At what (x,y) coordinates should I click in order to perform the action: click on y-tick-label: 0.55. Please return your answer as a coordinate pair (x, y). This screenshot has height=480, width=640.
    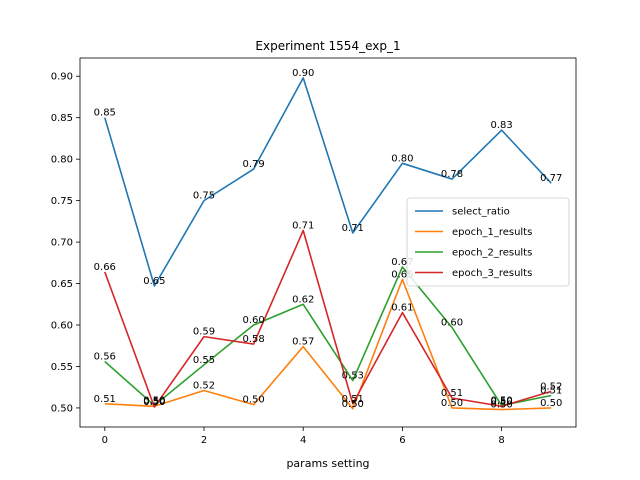
    Looking at the image, I should click on (62, 367).